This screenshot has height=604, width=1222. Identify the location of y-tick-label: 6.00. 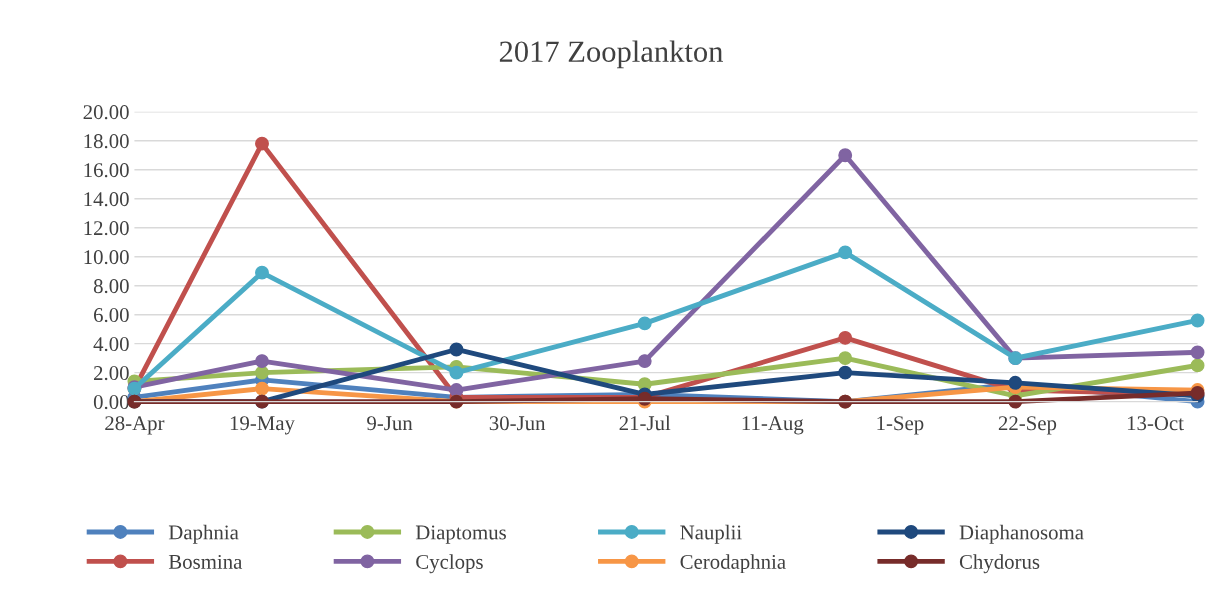
(111, 315).